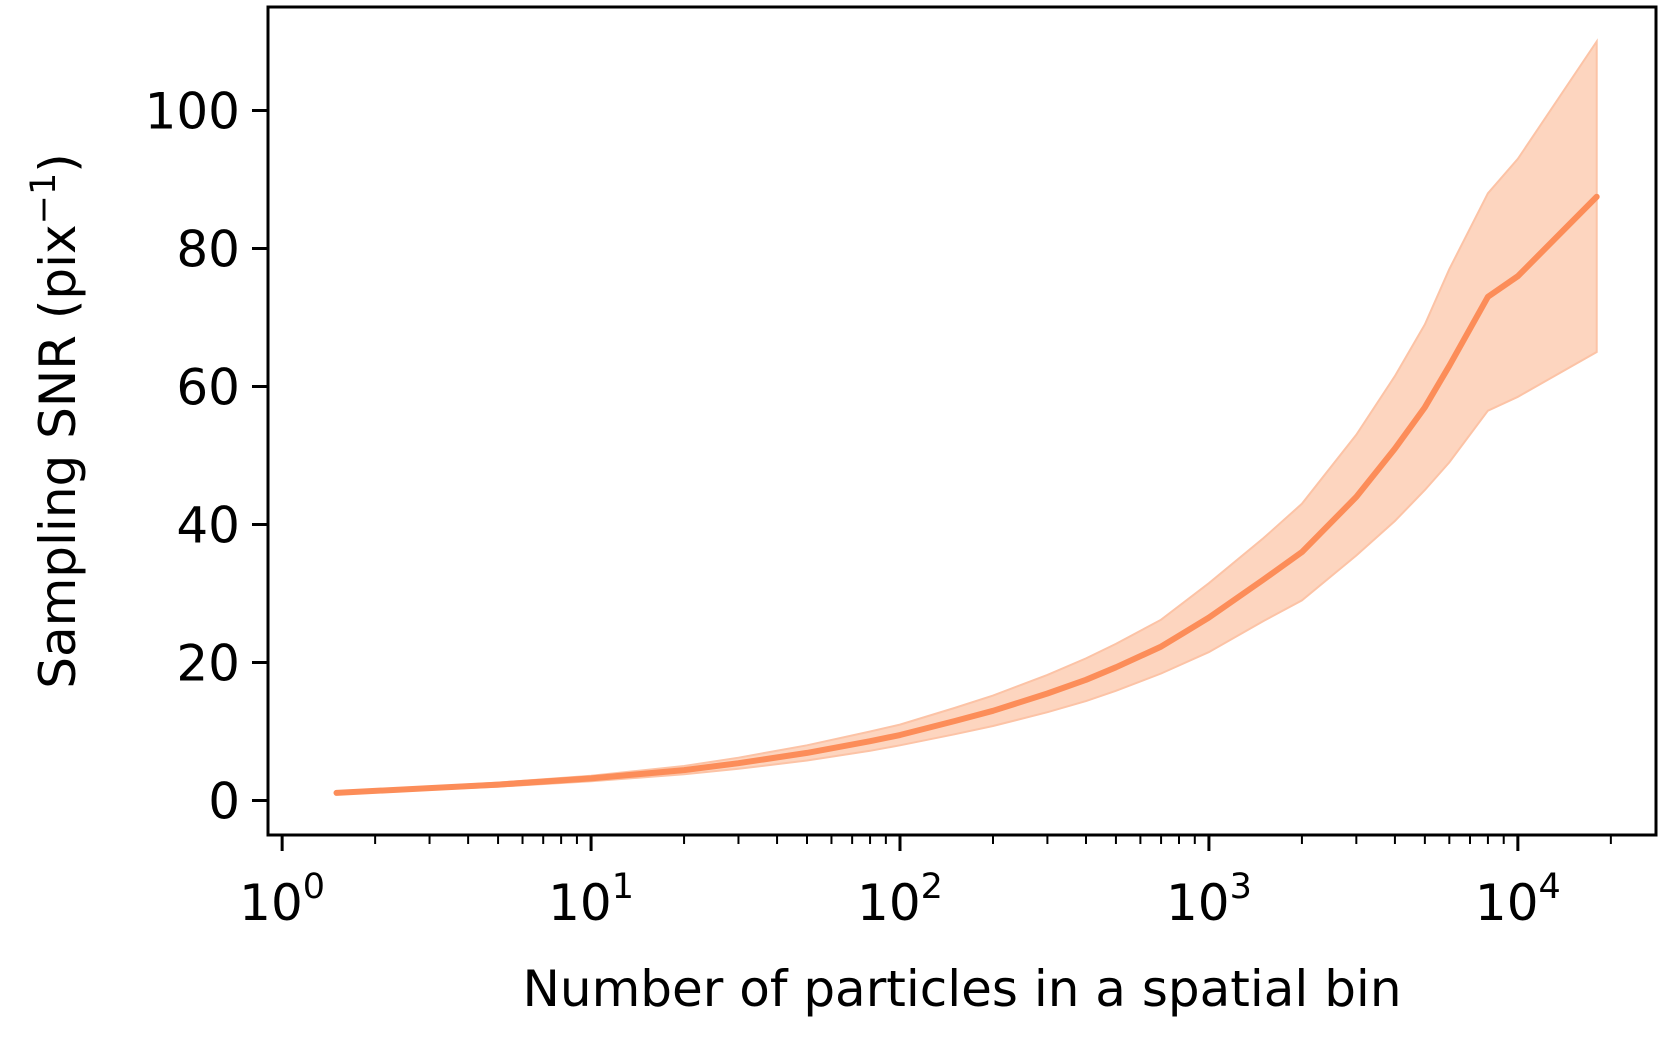 The height and width of the screenshot is (1038, 1661). I want to click on y-tick-label: 60, so click(208, 388).